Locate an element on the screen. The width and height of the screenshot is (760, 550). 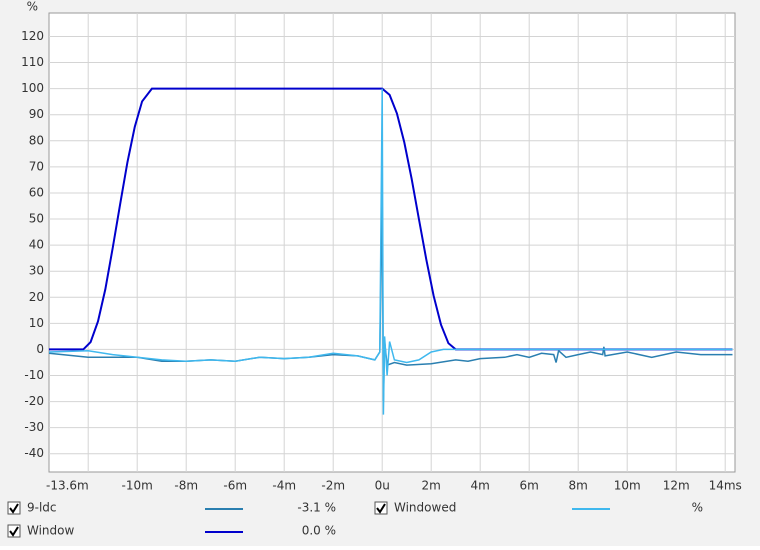
x-tick-label: 2m is located at coordinates (431, 486).